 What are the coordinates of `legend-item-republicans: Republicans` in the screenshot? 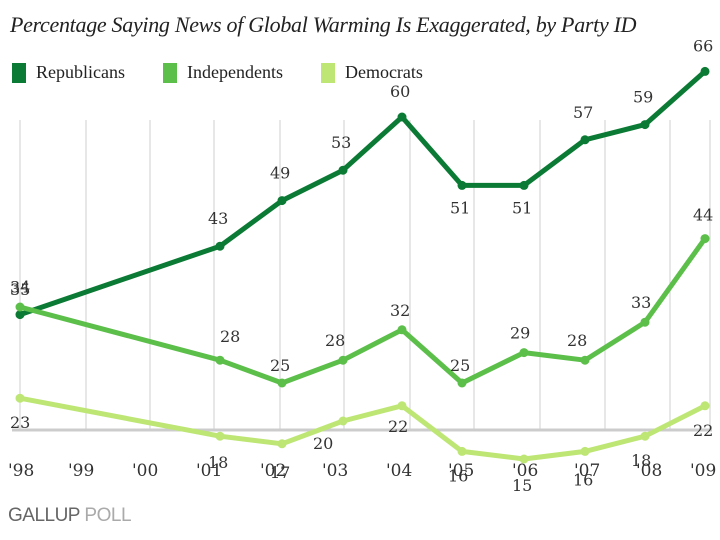 It's located at (68, 72).